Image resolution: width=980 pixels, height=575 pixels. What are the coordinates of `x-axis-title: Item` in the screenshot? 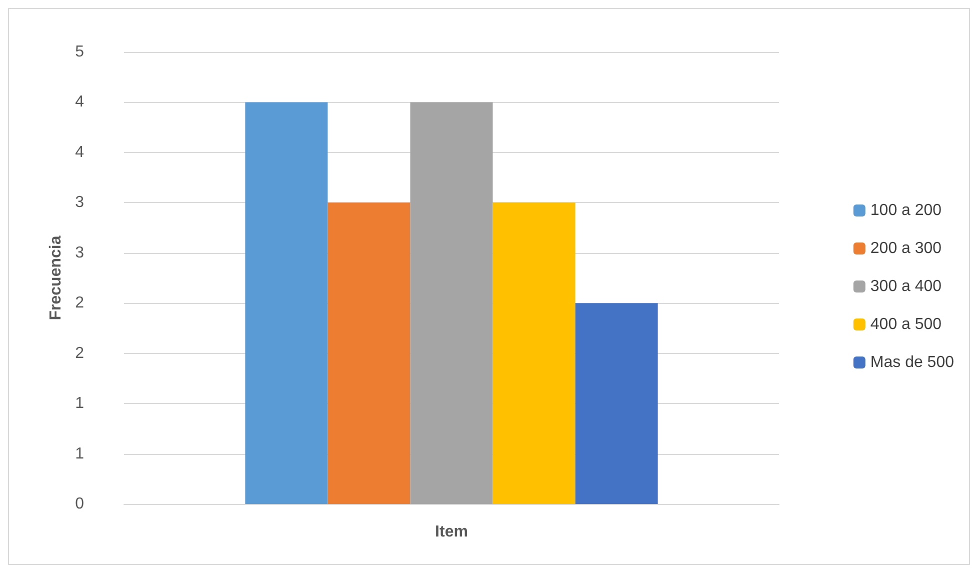 It's located at (451, 532).